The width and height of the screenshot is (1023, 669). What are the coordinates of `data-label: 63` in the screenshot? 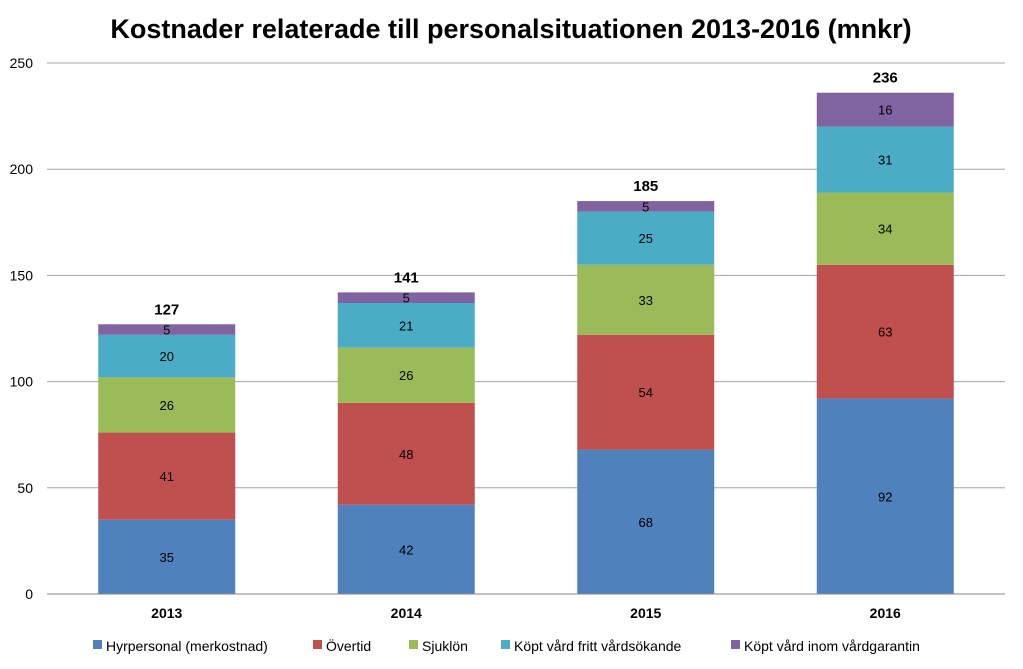 It's located at (885, 332).